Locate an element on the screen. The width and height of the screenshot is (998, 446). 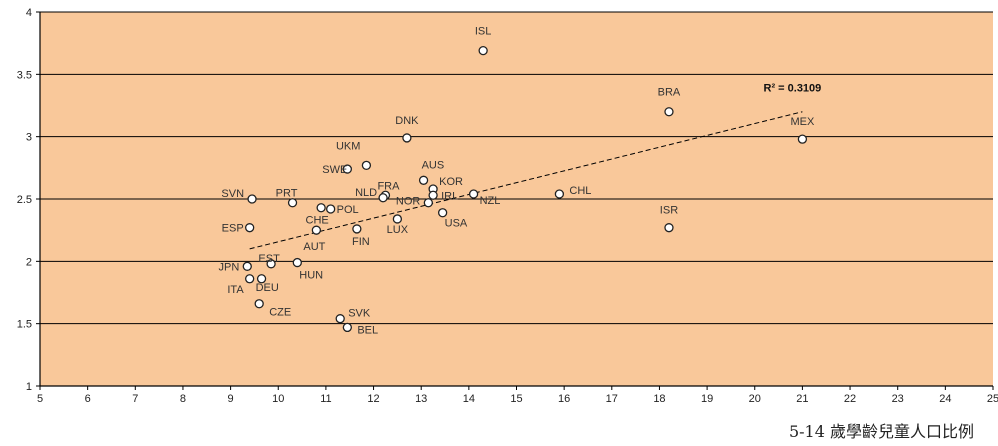
point-label-irl: IRL is located at coordinates (449, 196).